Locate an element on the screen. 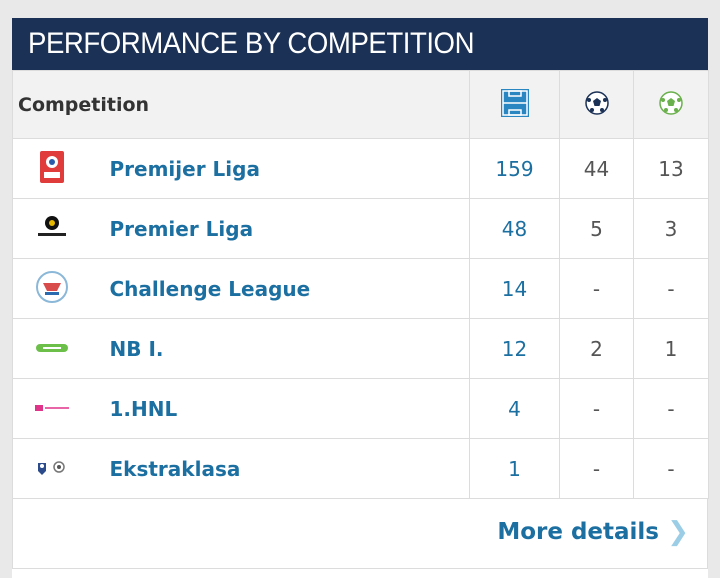 This screenshot has height=578, width=720. appearances-value: 14 is located at coordinates (514, 288).